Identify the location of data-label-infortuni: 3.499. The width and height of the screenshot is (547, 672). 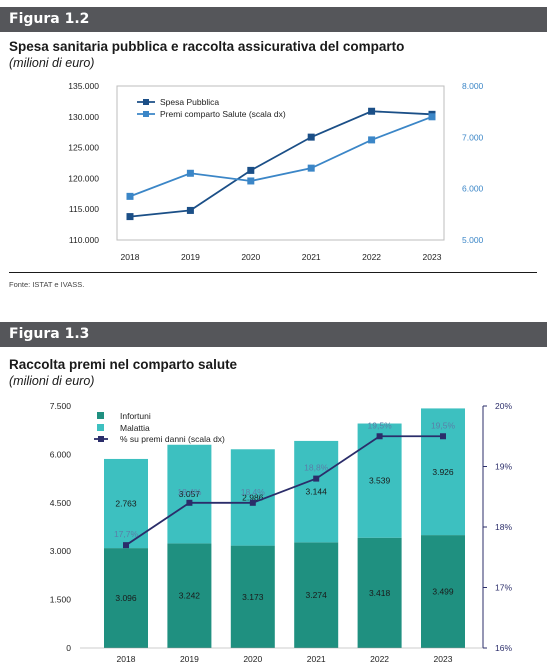
(443, 592).